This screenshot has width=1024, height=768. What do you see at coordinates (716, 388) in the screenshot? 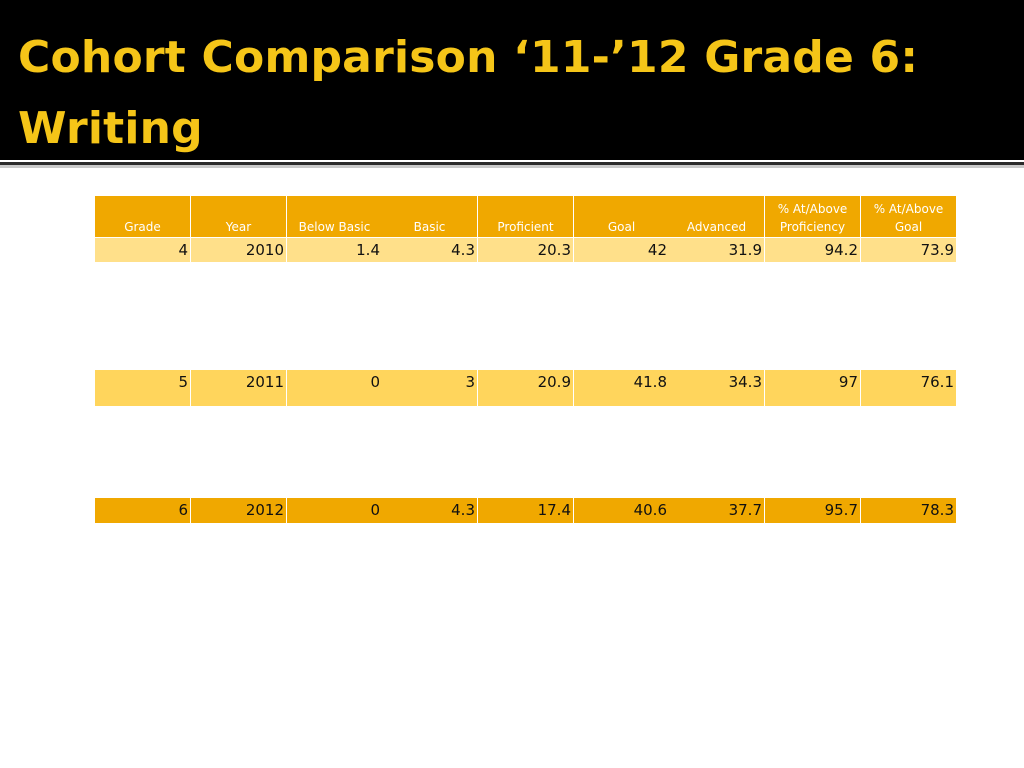
I see `cell-advanced: 34.3` at bounding box center [716, 388].